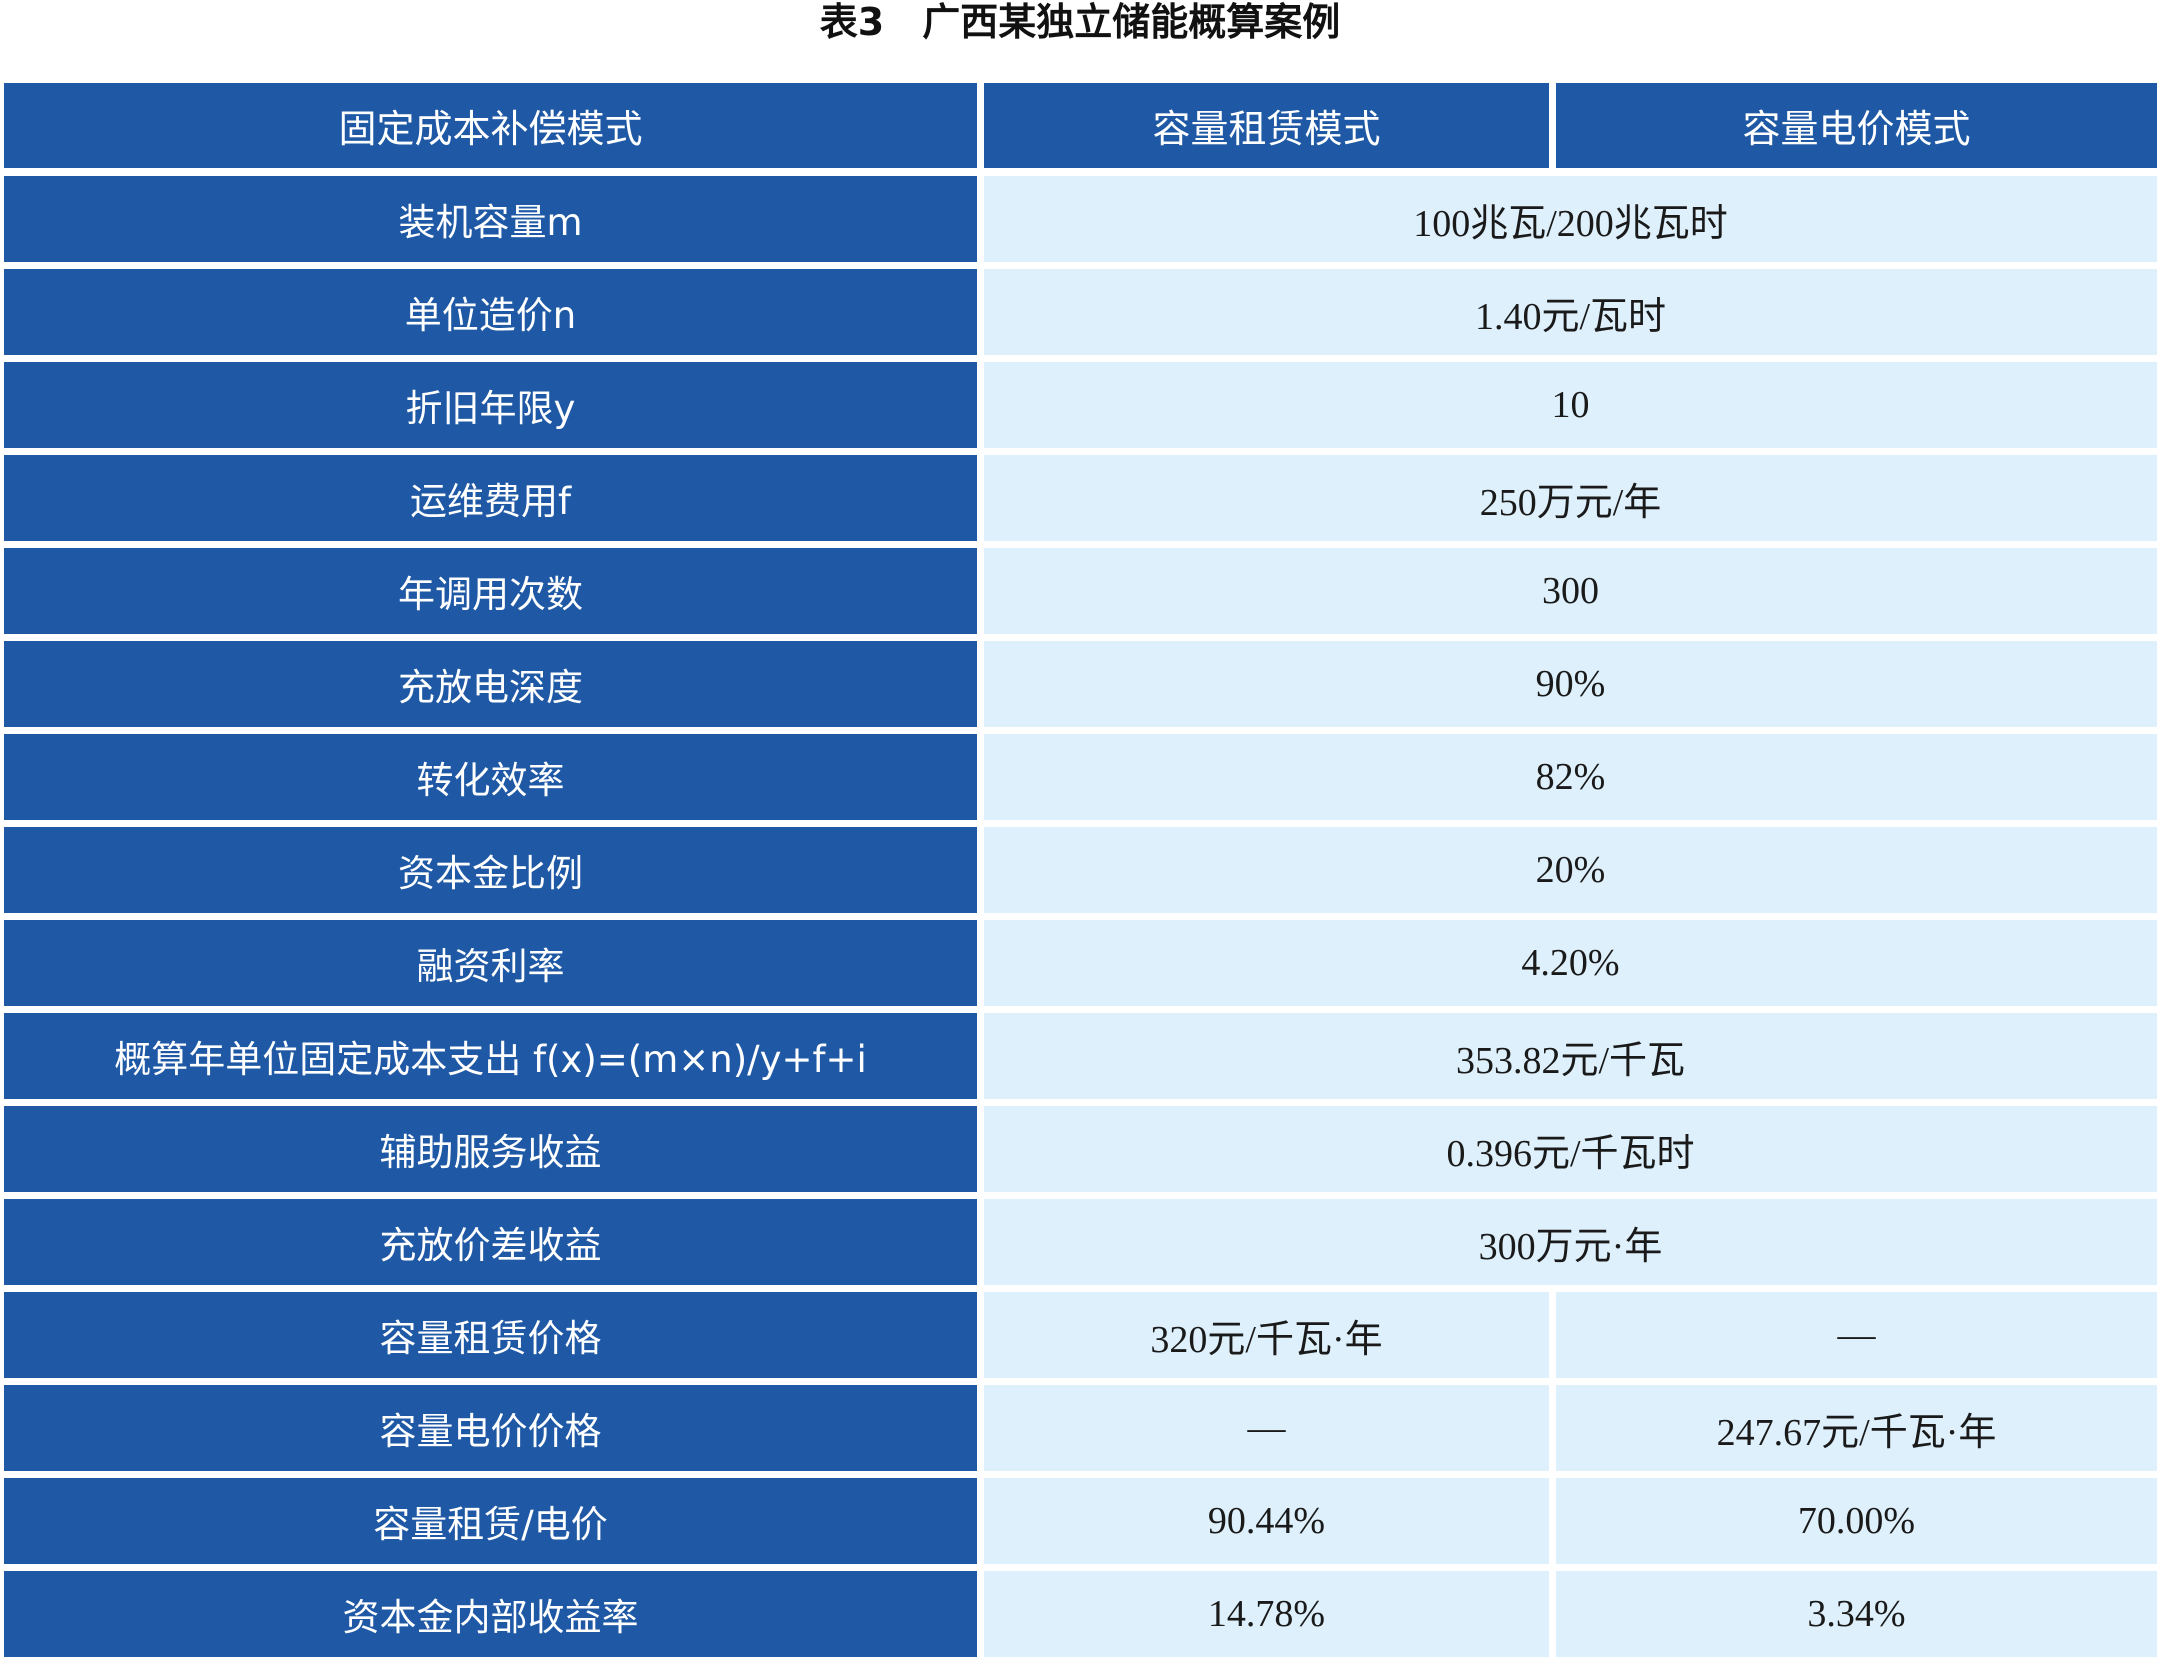 This screenshot has height=1664, width=2160. Describe the element at coordinates (1570, 777) in the screenshot. I see `row-value: 82%` at that location.